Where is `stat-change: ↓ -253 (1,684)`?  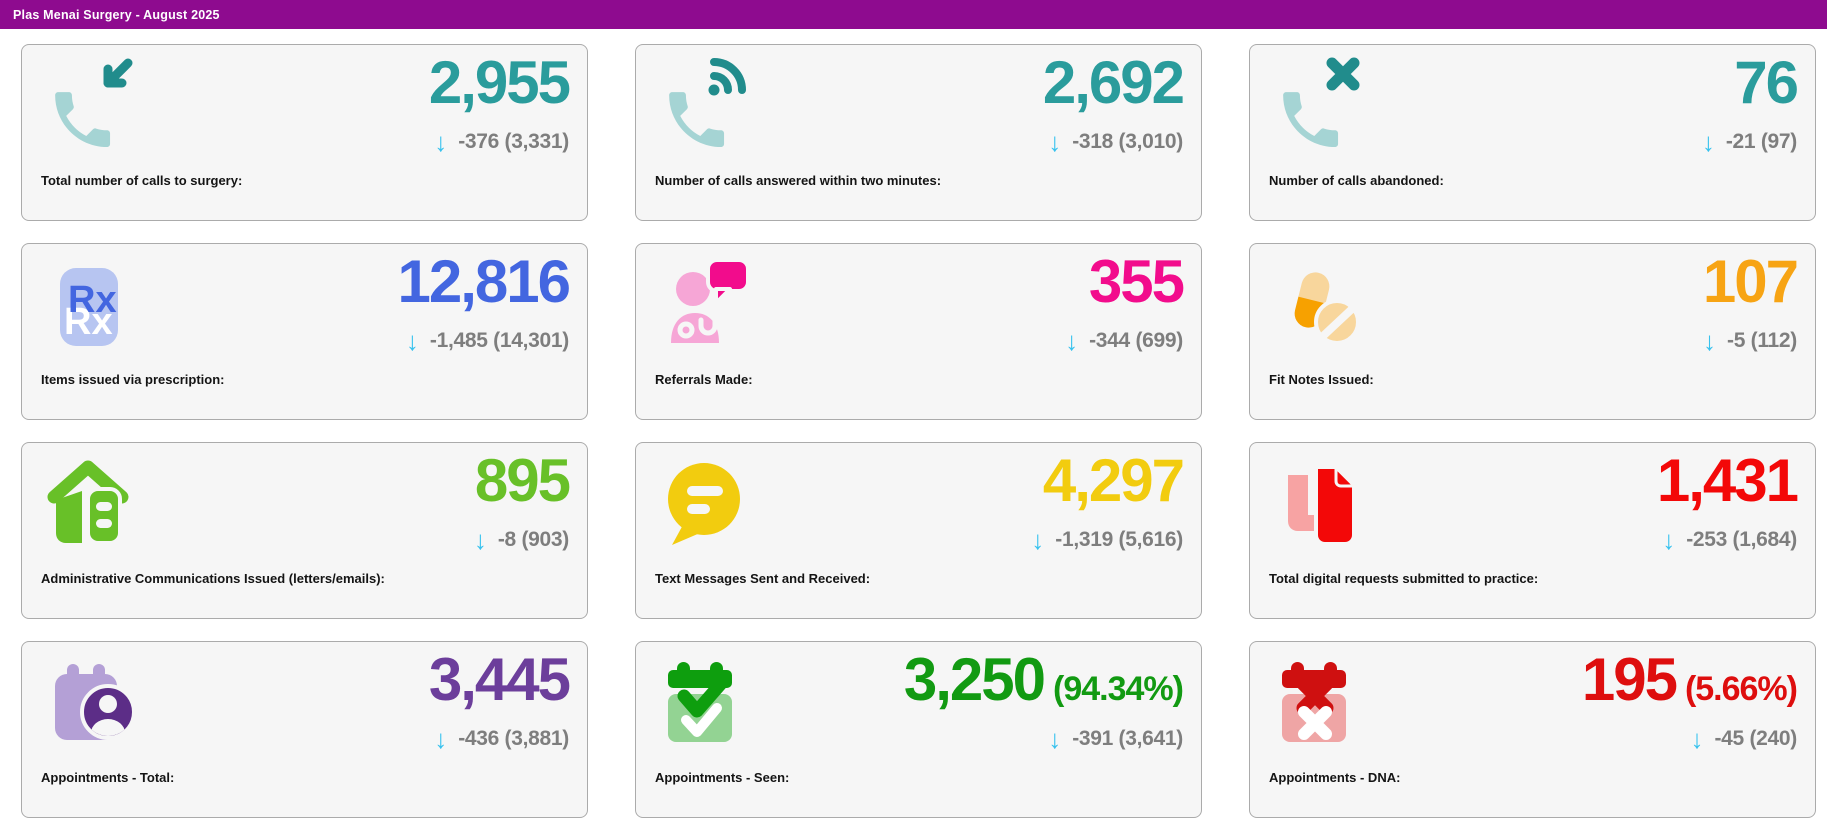
stat-change: ↓ -253 (1,684) is located at coordinates (1729, 540).